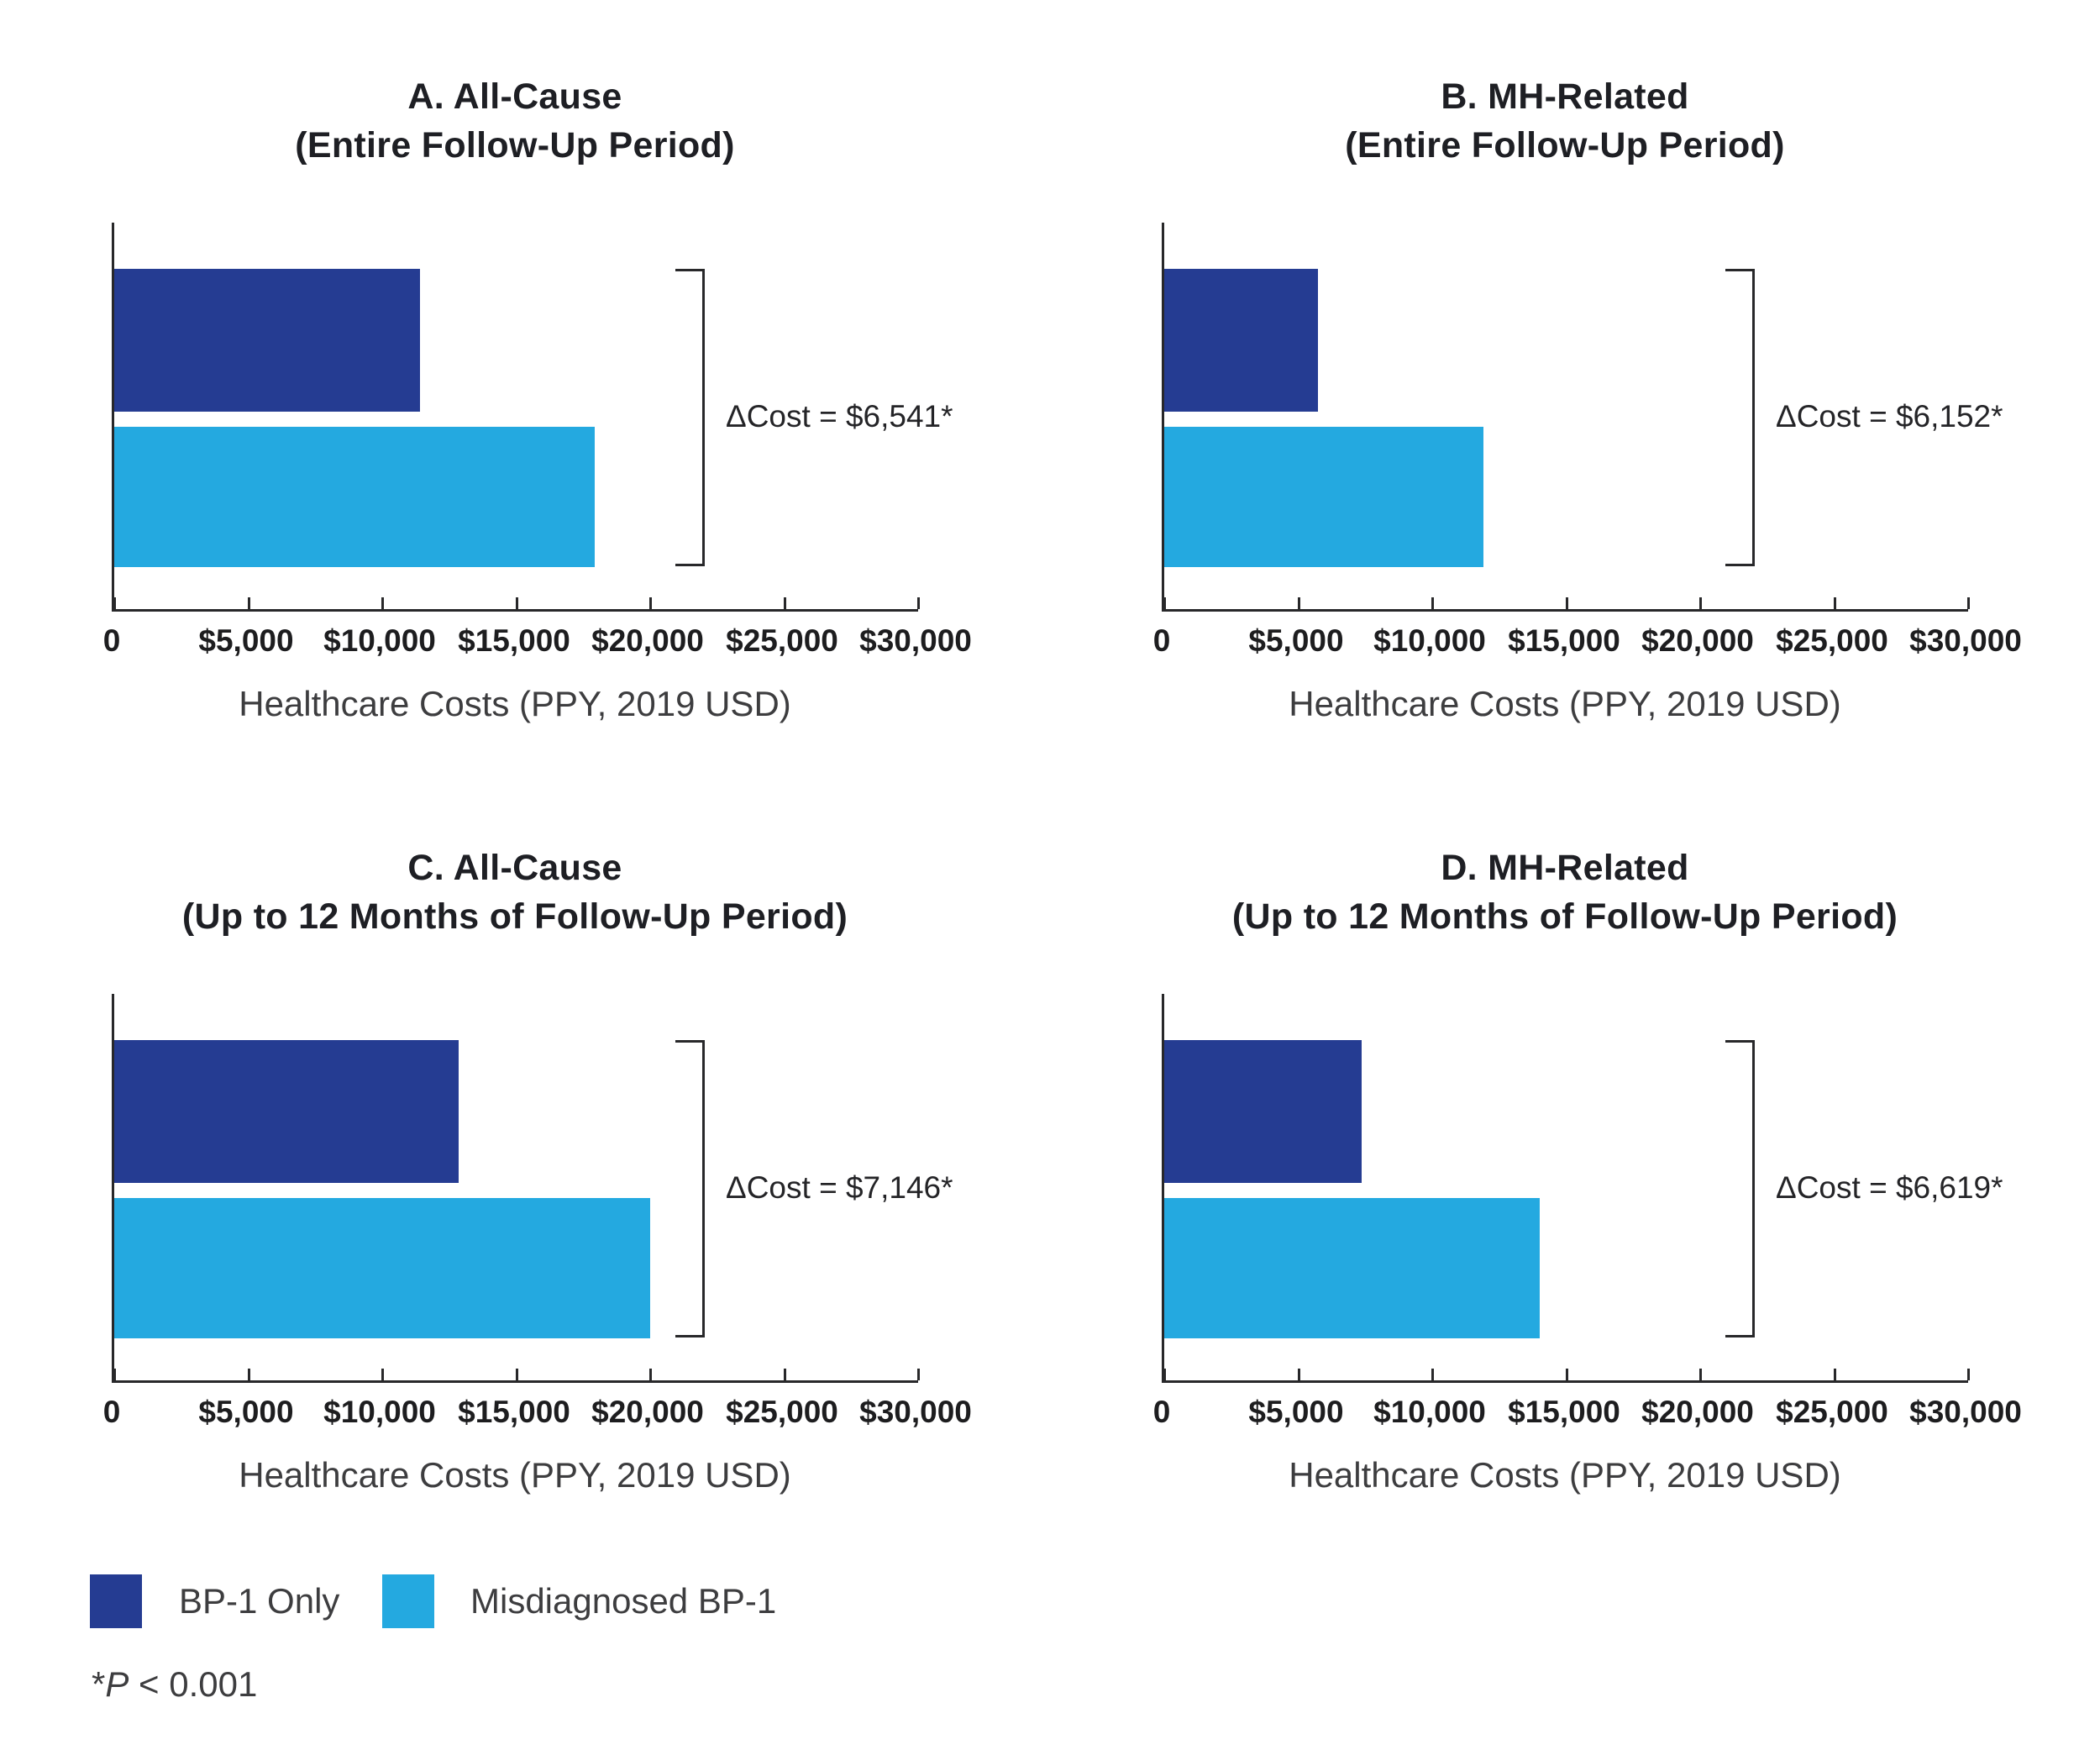  What do you see at coordinates (1889, 416) in the screenshot?
I see `delta-cost-annotation: ΔCost = $6,152*` at bounding box center [1889, 416].